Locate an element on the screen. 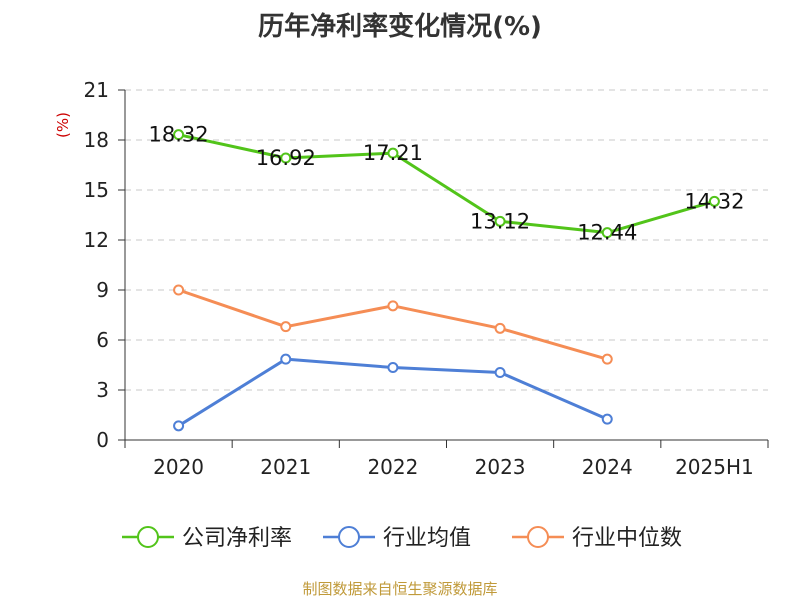  data-label: 18.32 is located at coordinates (179, 135).